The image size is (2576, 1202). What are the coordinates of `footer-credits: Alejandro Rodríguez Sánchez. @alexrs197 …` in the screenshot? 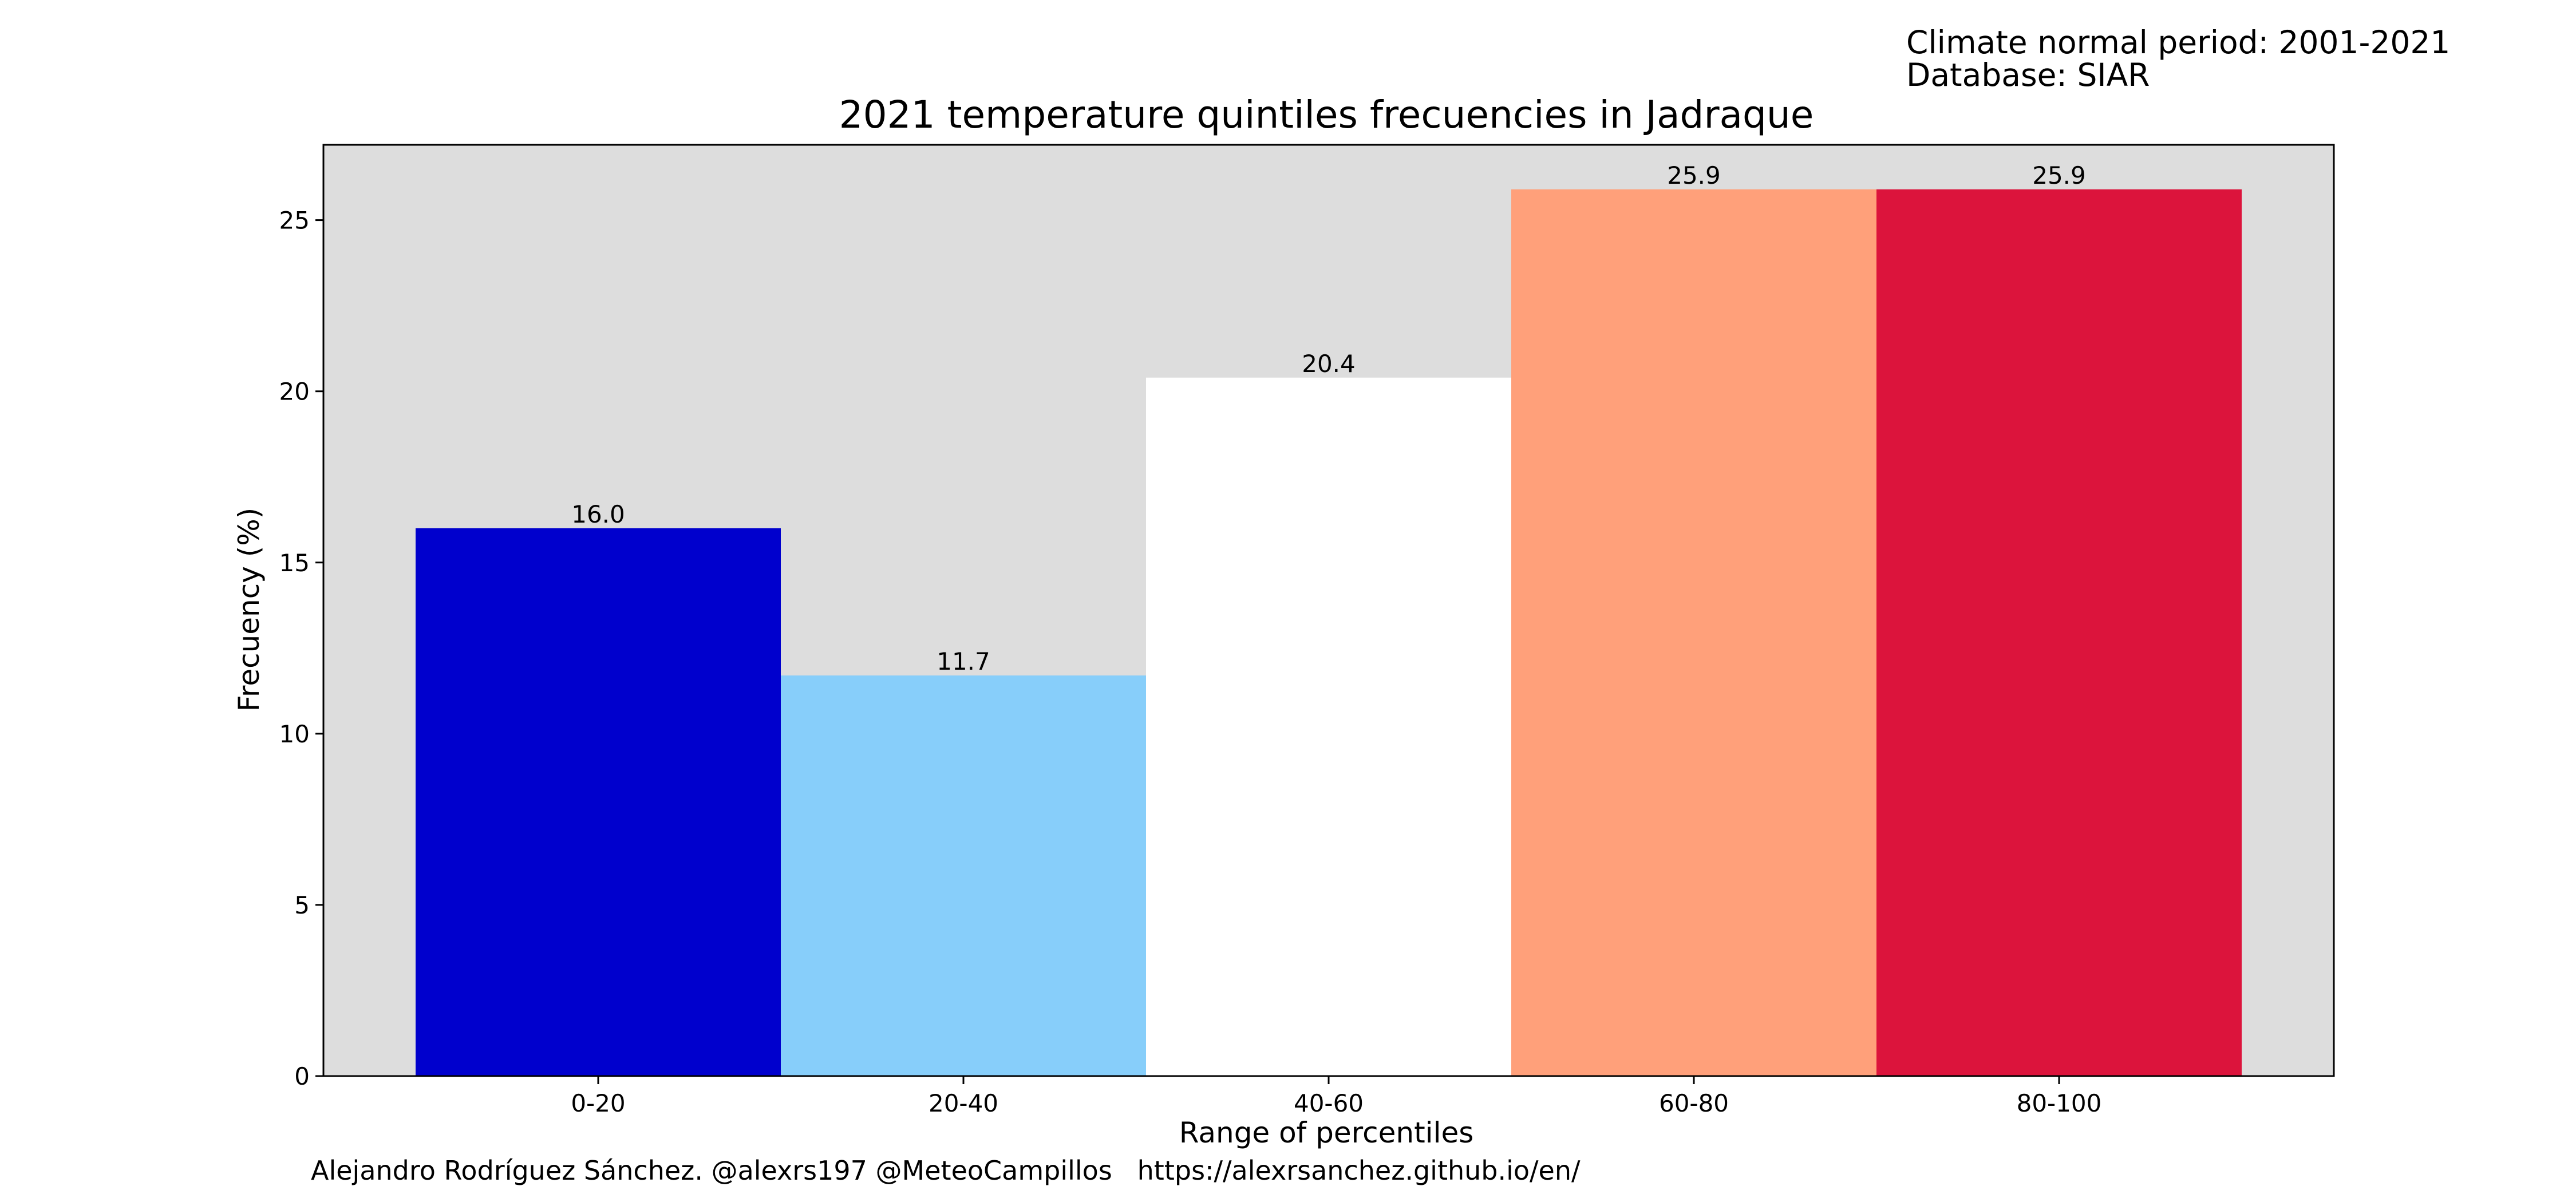 It's located at (946, 1170).